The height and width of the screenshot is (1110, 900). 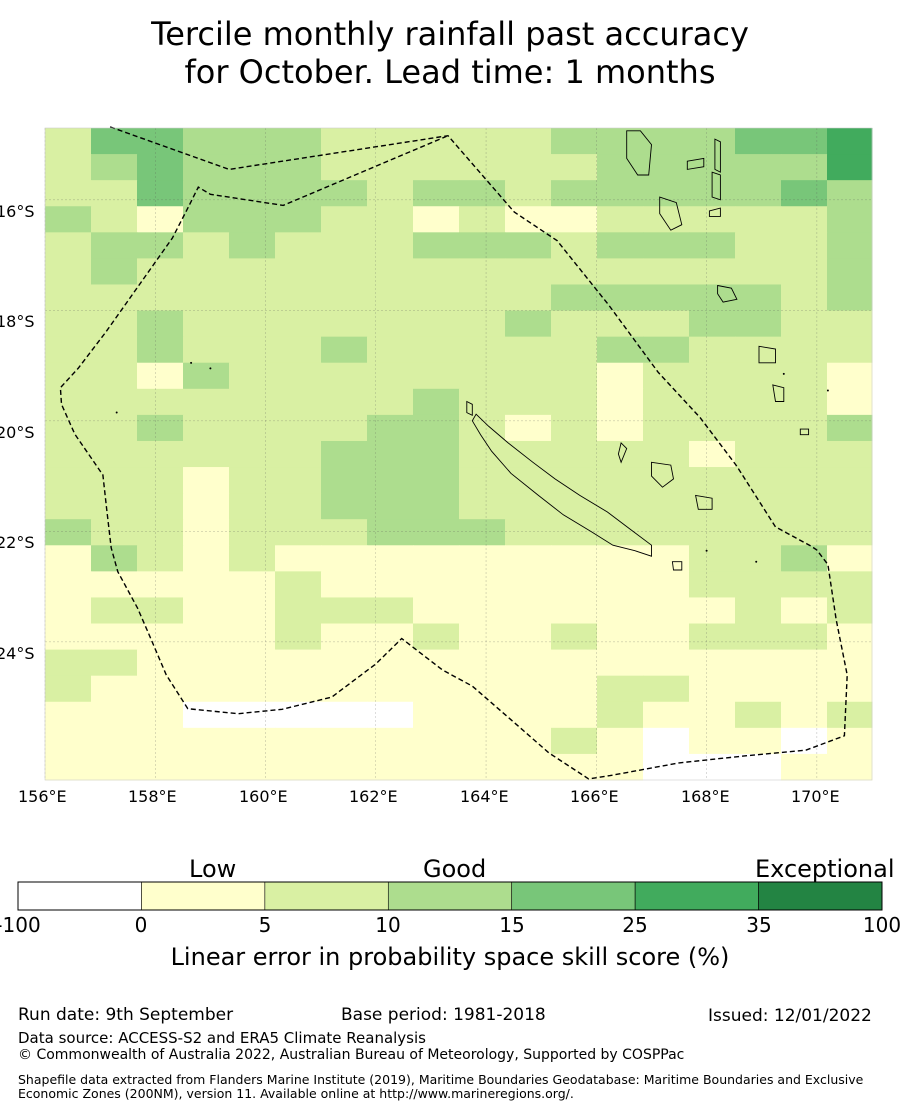 I want to click on issued-date: Issued: 12/01/2022, so click(x=790, y=1016).